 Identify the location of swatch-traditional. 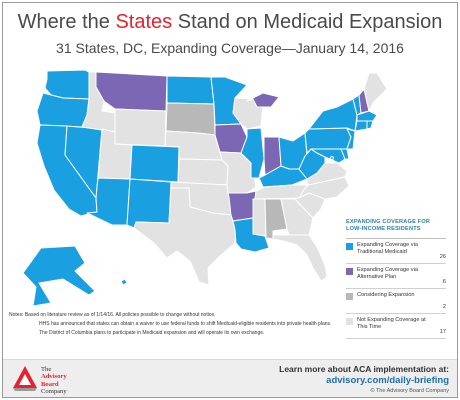
(349, 246).